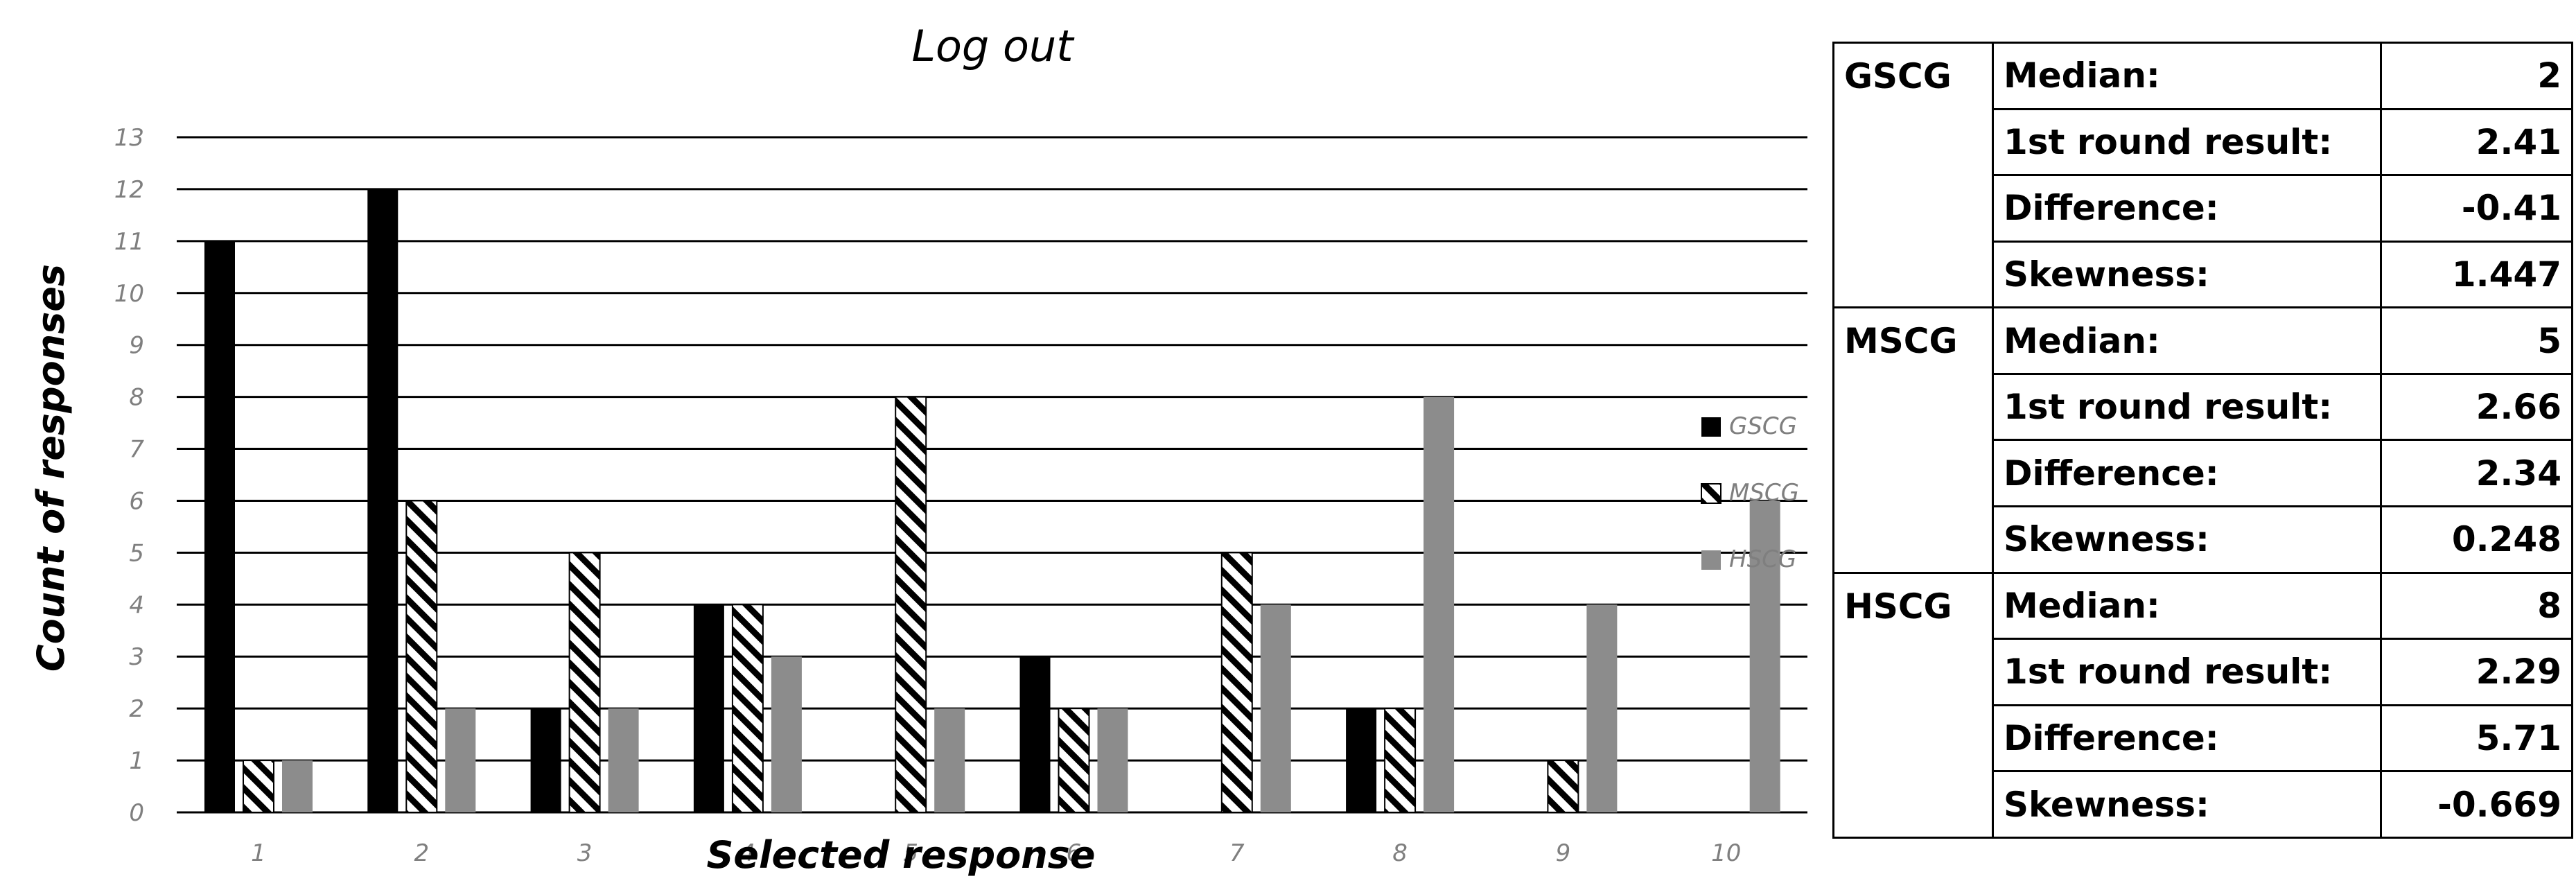  What do you see at coordinates (993, 46) in the screenshot?
I see `chart-title: Log out` at bounding box center [993, 46].